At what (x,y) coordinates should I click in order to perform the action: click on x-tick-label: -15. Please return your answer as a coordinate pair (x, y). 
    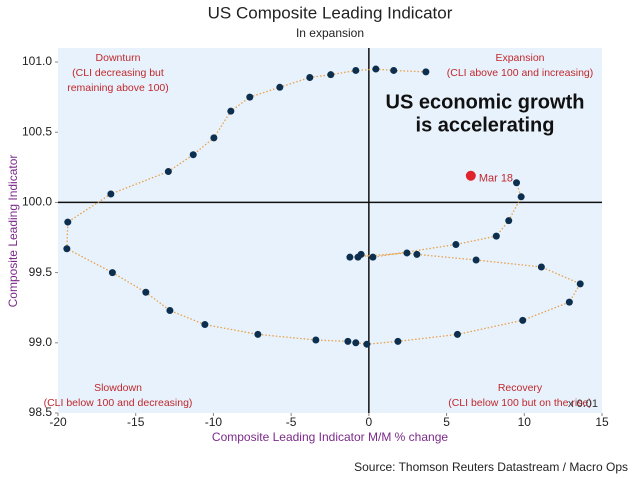
    Looking at the image, I should click on (136, 422).